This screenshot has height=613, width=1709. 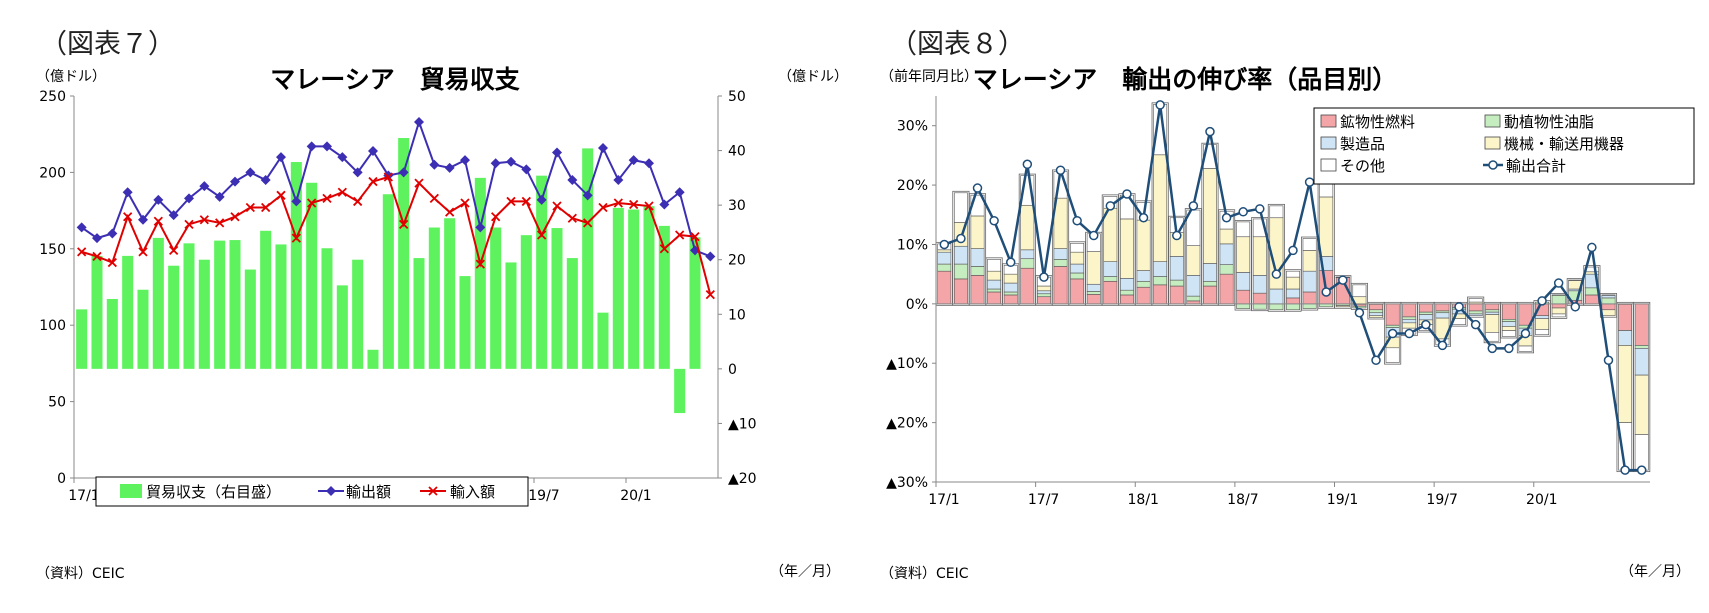 I want to click on chart-8-title: マレーシア 輸出の伸び率（品目別）, so click(x=1185, y=79).